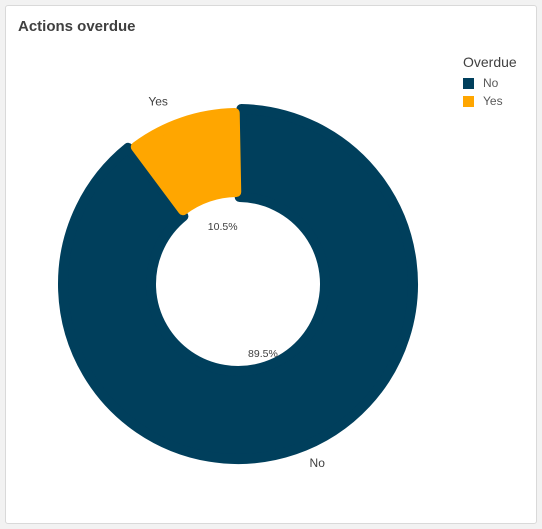 This screenshot has height=529, width=542. I want to click on slice-value-yes: 10.5%, so click(223, 227).